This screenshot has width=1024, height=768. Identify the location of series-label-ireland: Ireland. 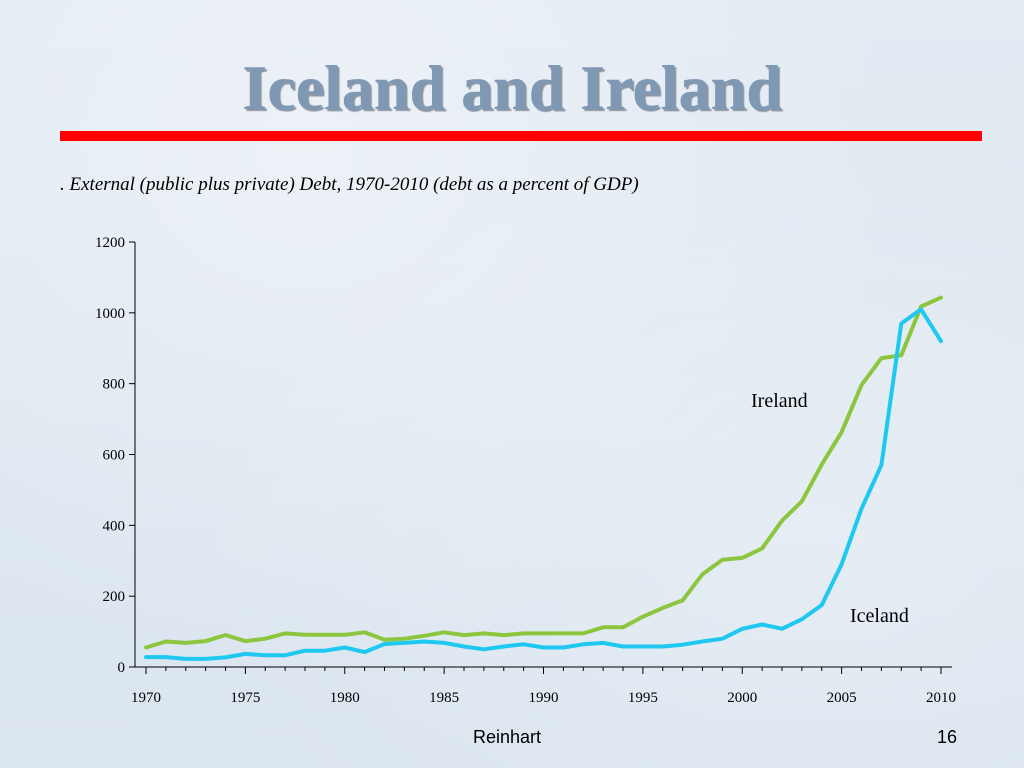
(779, 401).